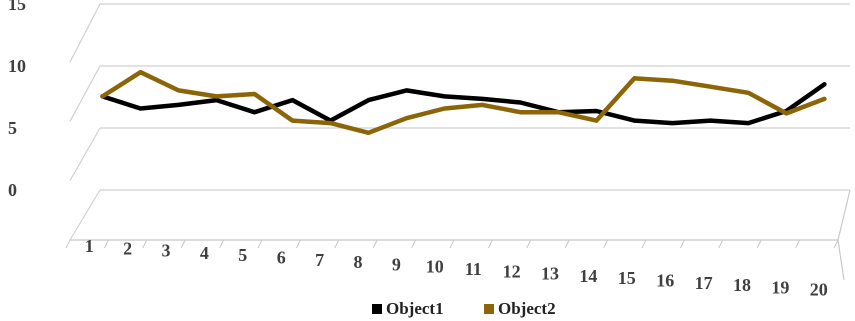  I want to click on legend-swatch-object1, so click(377, 309).